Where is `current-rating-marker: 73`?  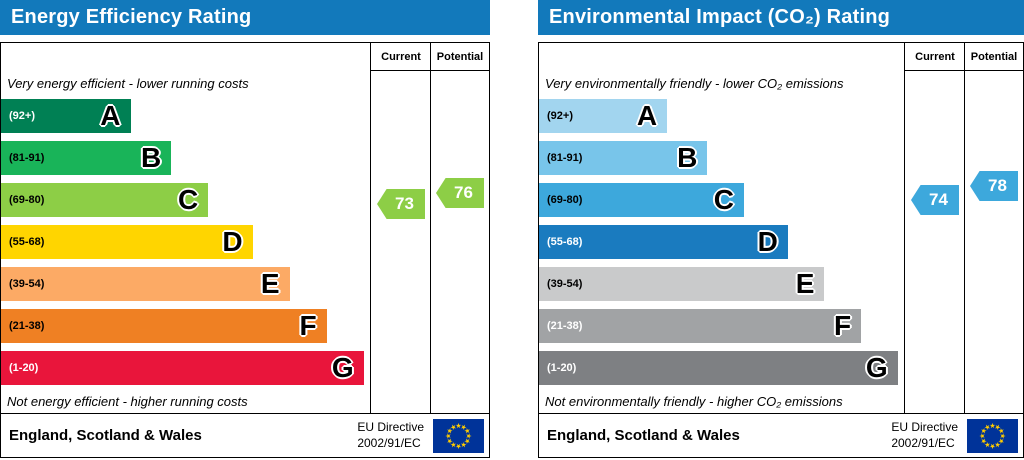 current-rating-marker: 73 is located at coordinates (401, 204).